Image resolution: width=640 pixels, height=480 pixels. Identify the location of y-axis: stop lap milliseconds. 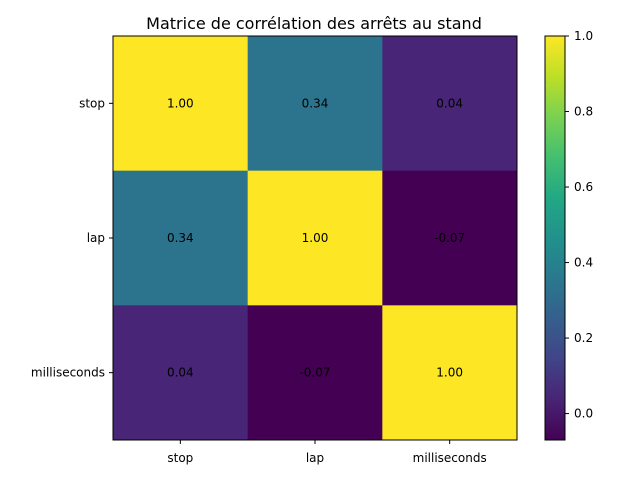
(72, 238).